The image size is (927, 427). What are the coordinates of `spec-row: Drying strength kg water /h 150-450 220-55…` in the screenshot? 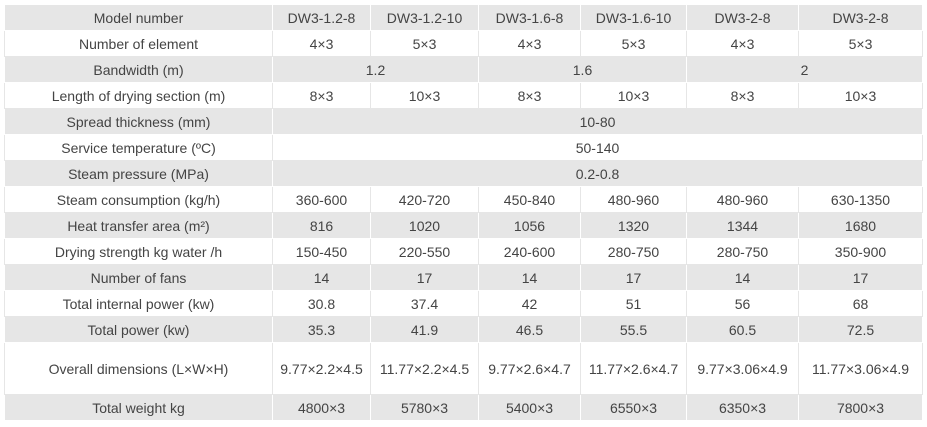 It's located at (463, 251).